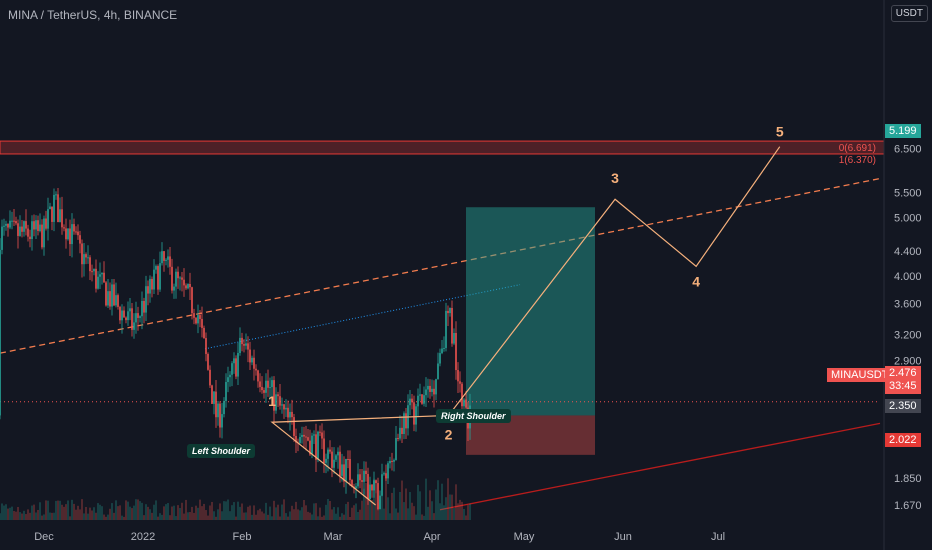 This screenshot has width=932, height=550. I want to click on x-tick-label: Dec, so click(44, 537).